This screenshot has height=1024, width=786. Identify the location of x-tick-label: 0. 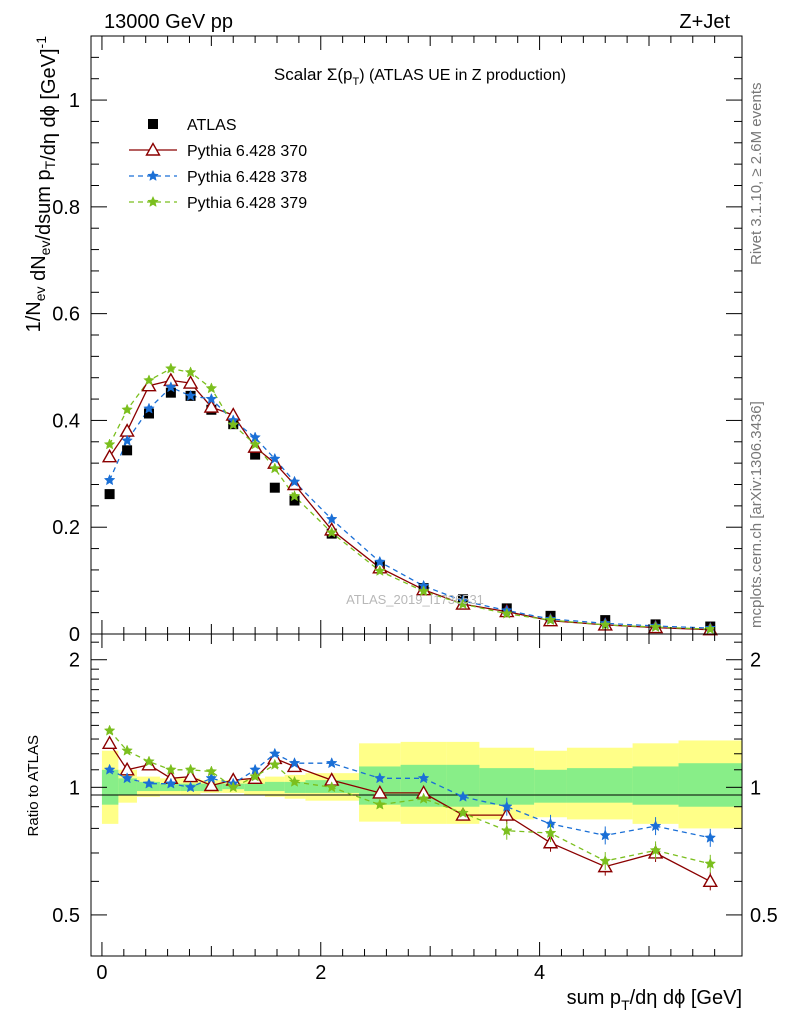
(101, 973).